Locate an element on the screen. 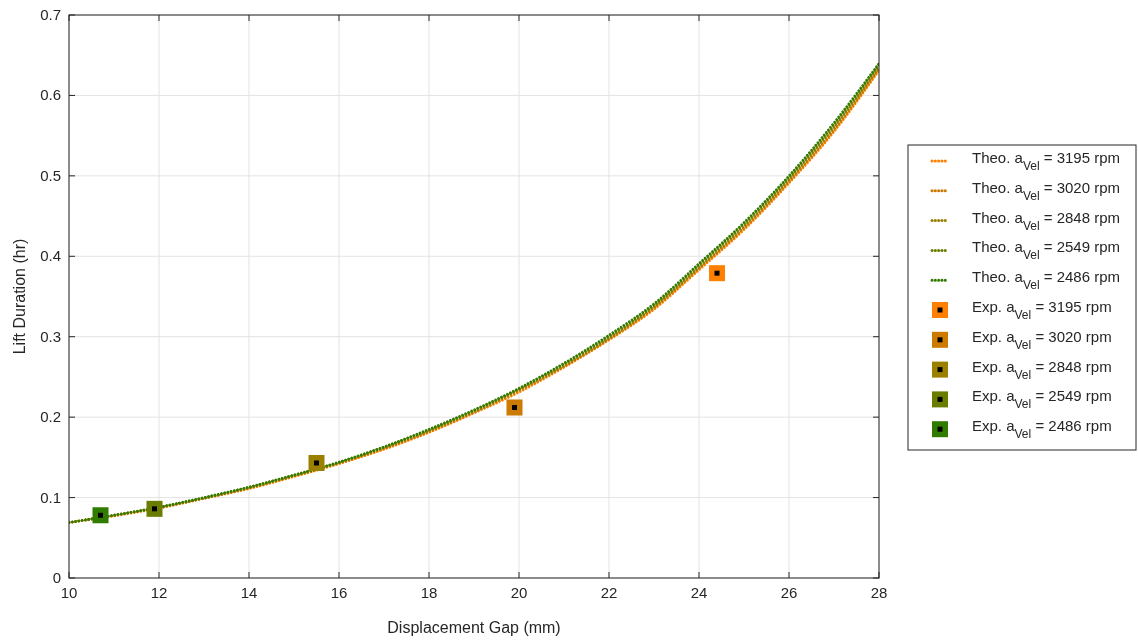 The image size is (1138, 642). legend-label: Exp. a$_{Vel}$ = 2486 rpm is located at coordinates (1042, 429).